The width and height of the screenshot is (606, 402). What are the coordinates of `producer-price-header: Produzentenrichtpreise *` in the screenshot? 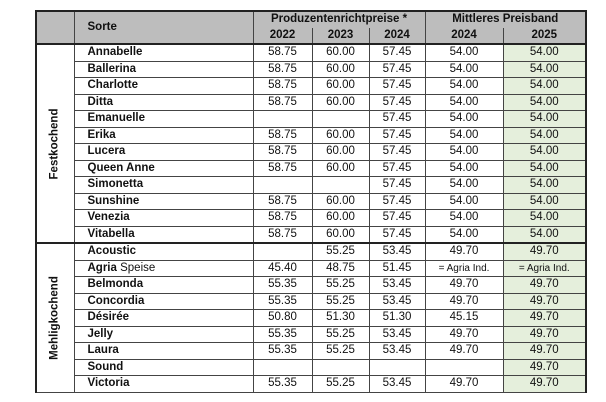 It's located at (339, 19).